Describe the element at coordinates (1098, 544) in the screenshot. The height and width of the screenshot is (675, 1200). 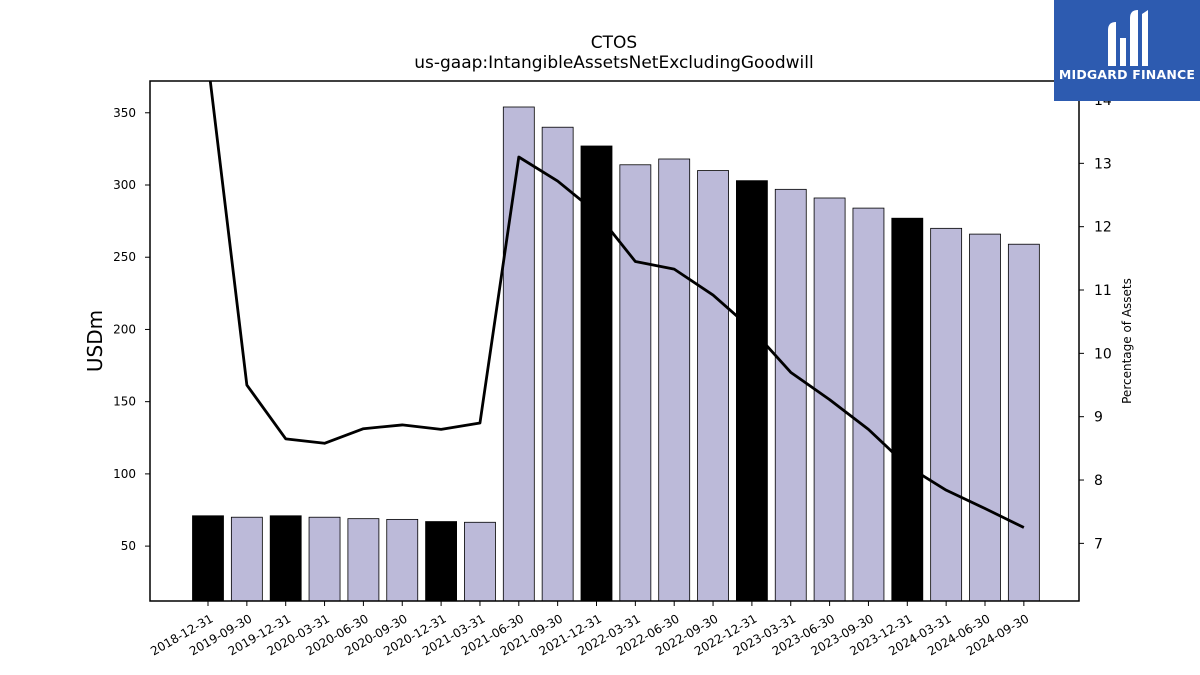
I see `y-tick-label-right: 7` at that location.